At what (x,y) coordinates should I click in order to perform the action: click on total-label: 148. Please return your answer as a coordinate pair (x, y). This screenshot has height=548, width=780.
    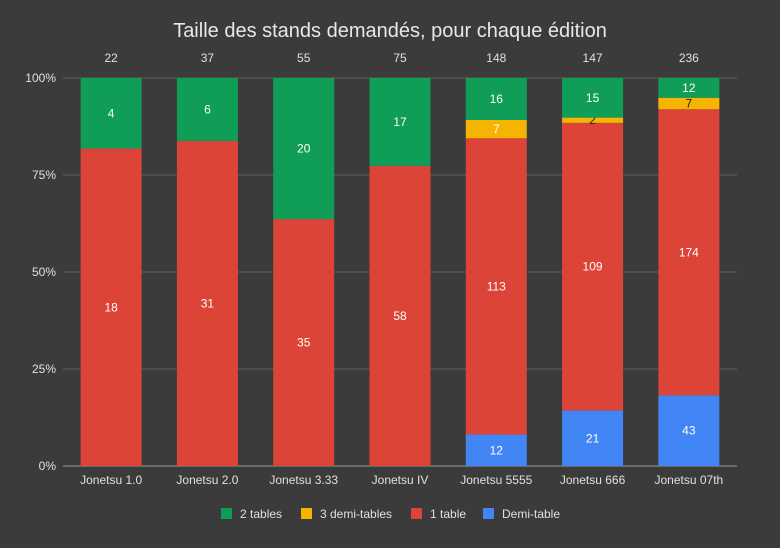
    Looking at the image, I should click on (496, 58).